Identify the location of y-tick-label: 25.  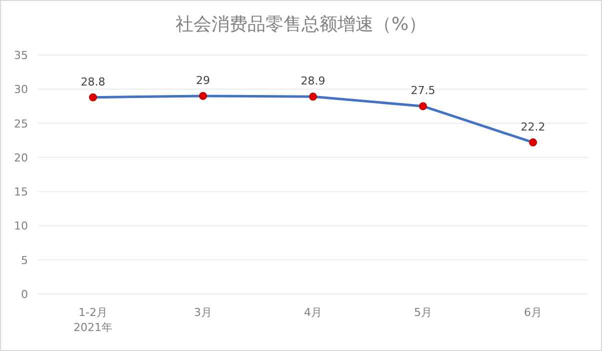
(21, 123).